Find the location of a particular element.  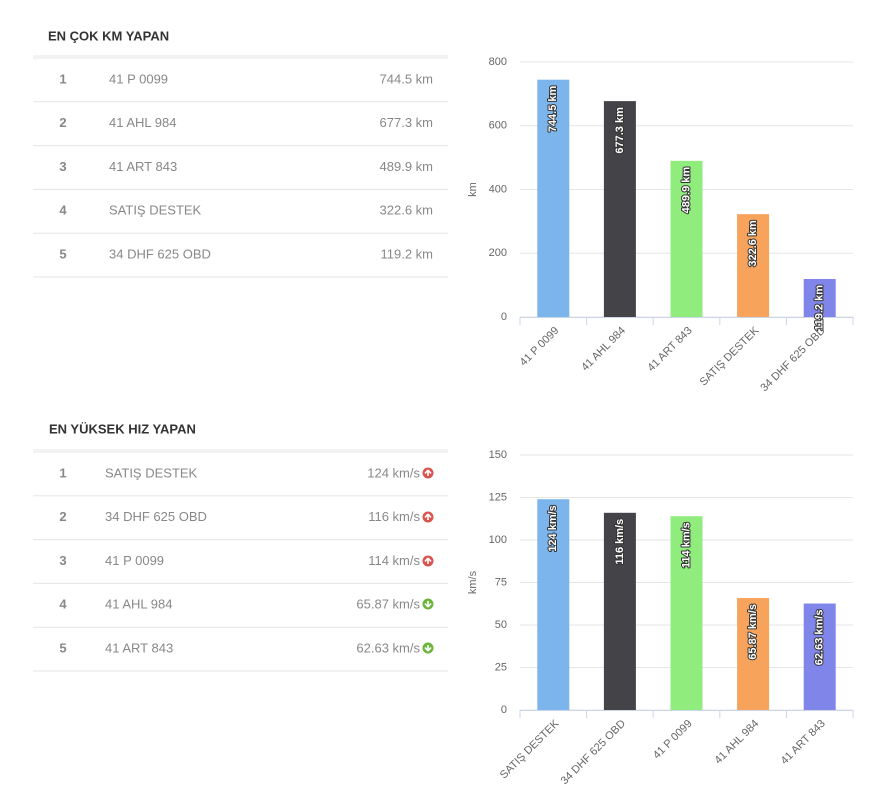

bar-label: 119.2 km is located at coordinates (820, 308).